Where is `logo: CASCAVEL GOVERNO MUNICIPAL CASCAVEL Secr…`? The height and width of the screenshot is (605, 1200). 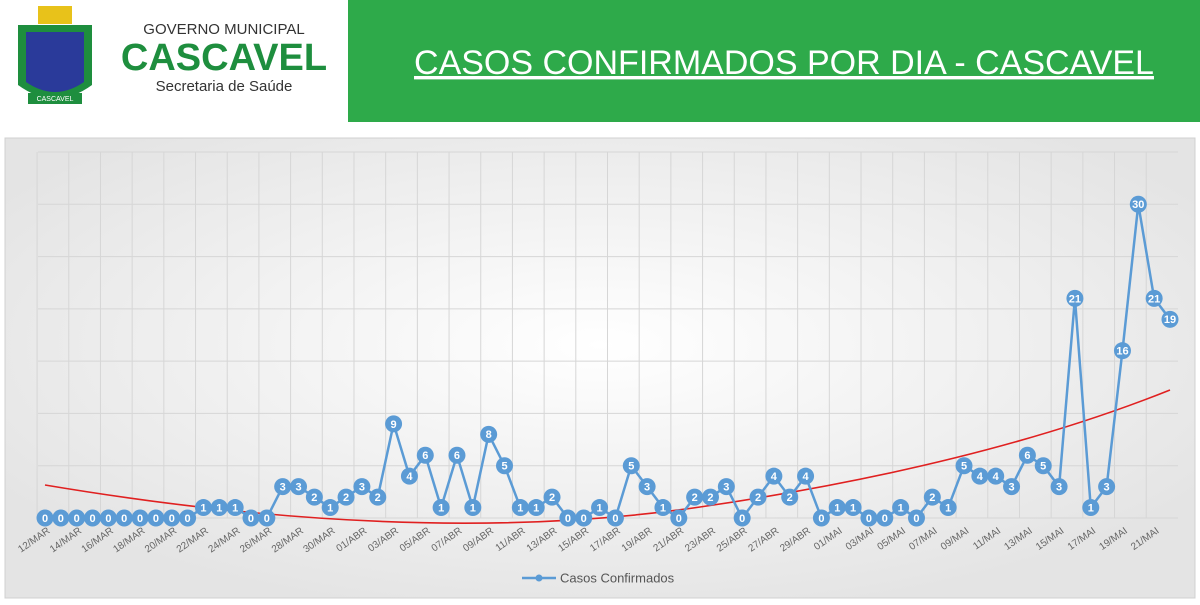 logo: CASCAVEL GOVERNO MUNICIPAL CASCAVEL Secr… is located at coordinates (172, 55).